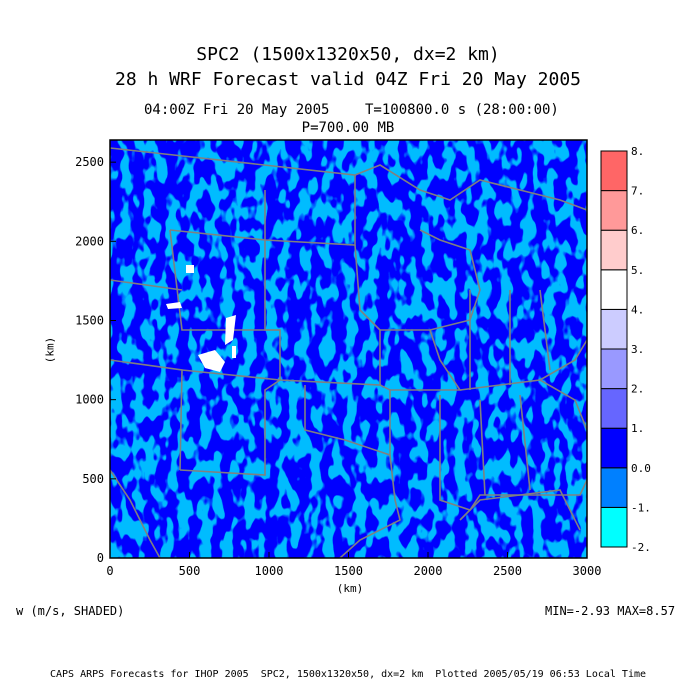 The height and width of the screenshot is (700, 700). Describe the element at coordinates (637, 270) in the screenshot. I see `colorbar-label: 5.` at that location.